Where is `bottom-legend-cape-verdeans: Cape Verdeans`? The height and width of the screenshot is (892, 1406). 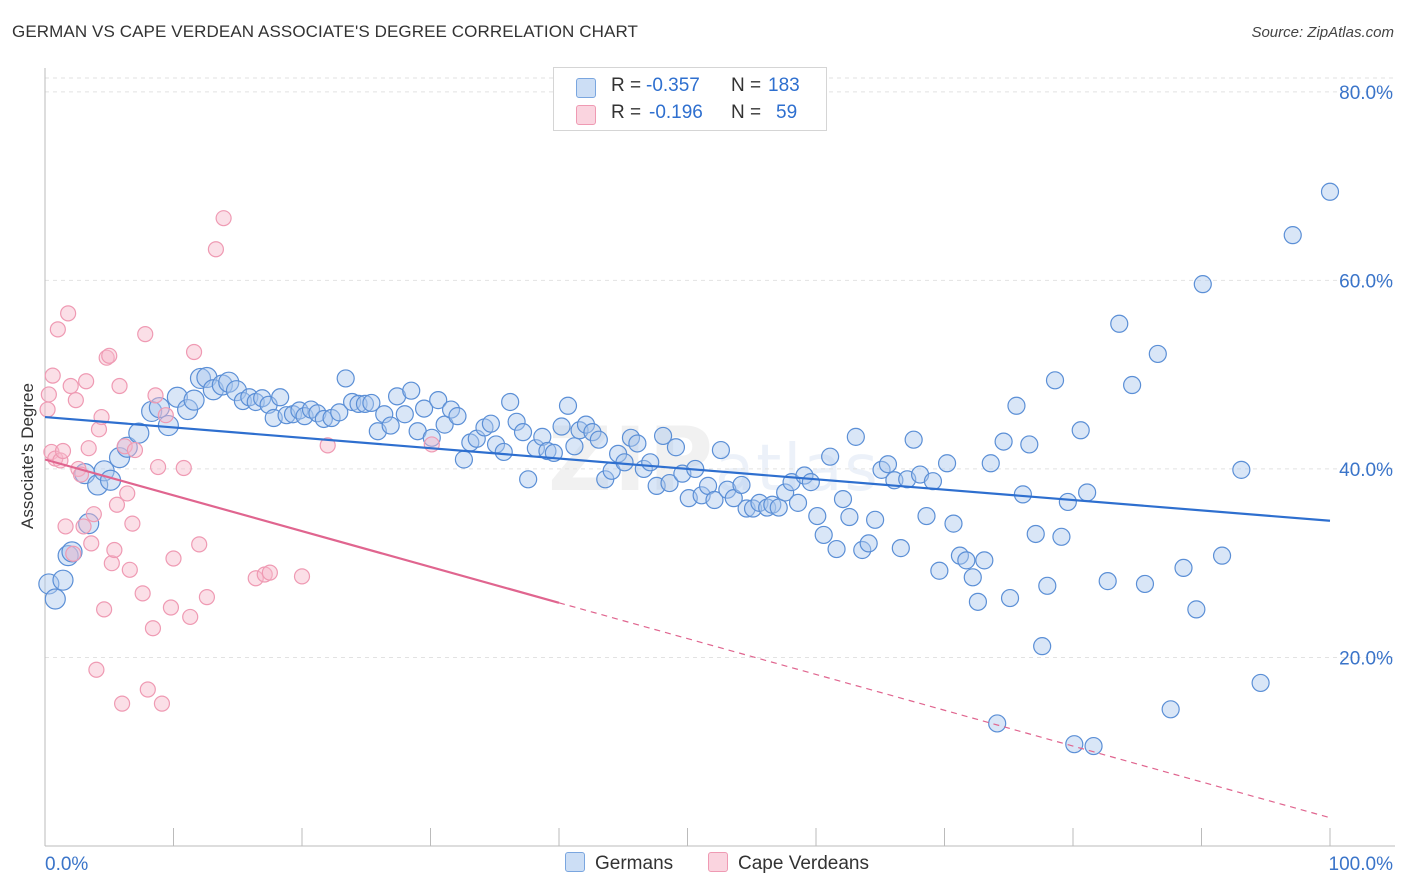 bottom-legend-cape-verdeans: Cape Verdeans is located at coordinates (788, 863).